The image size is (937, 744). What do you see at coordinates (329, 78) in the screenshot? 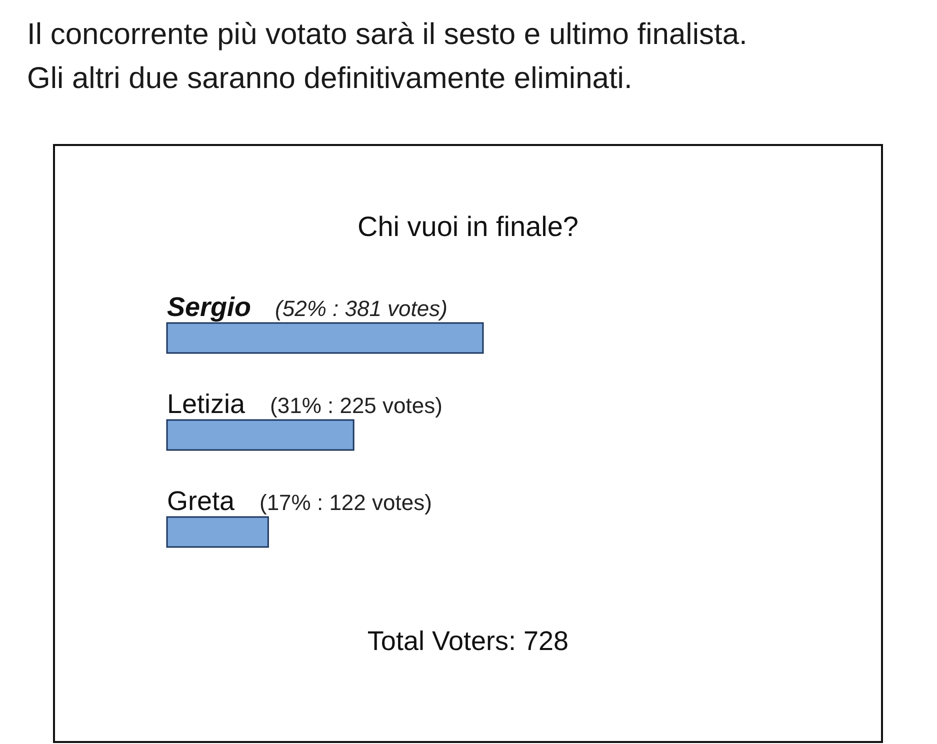
I see `text: Gli altri due saranno definitivamente eliminati.` at bounding box center [329, 78].